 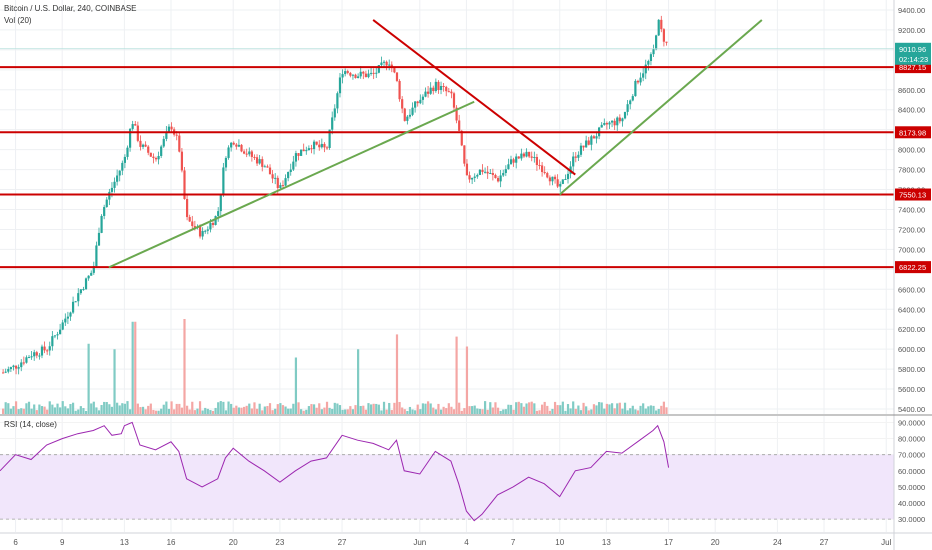 I want to click on price-tick-label: 6600.00, so click(x=911, y=289).